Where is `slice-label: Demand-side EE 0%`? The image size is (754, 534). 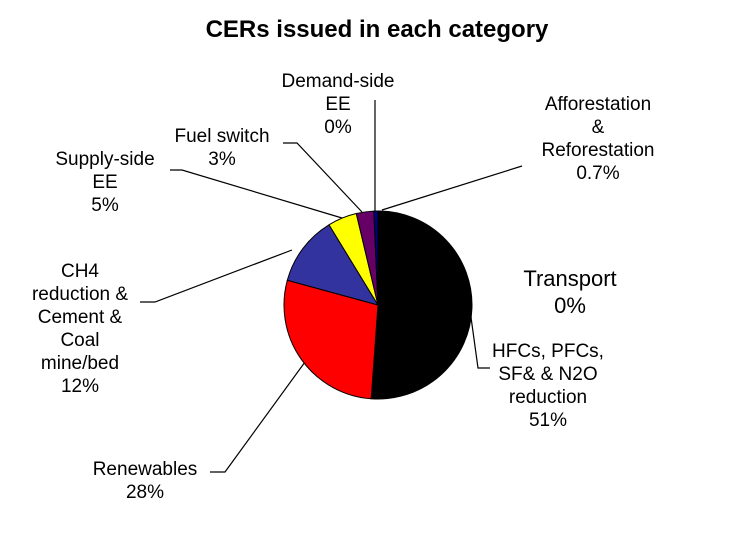 slice-label: Demand-side EE 0% is located at coordinates (338, 104).